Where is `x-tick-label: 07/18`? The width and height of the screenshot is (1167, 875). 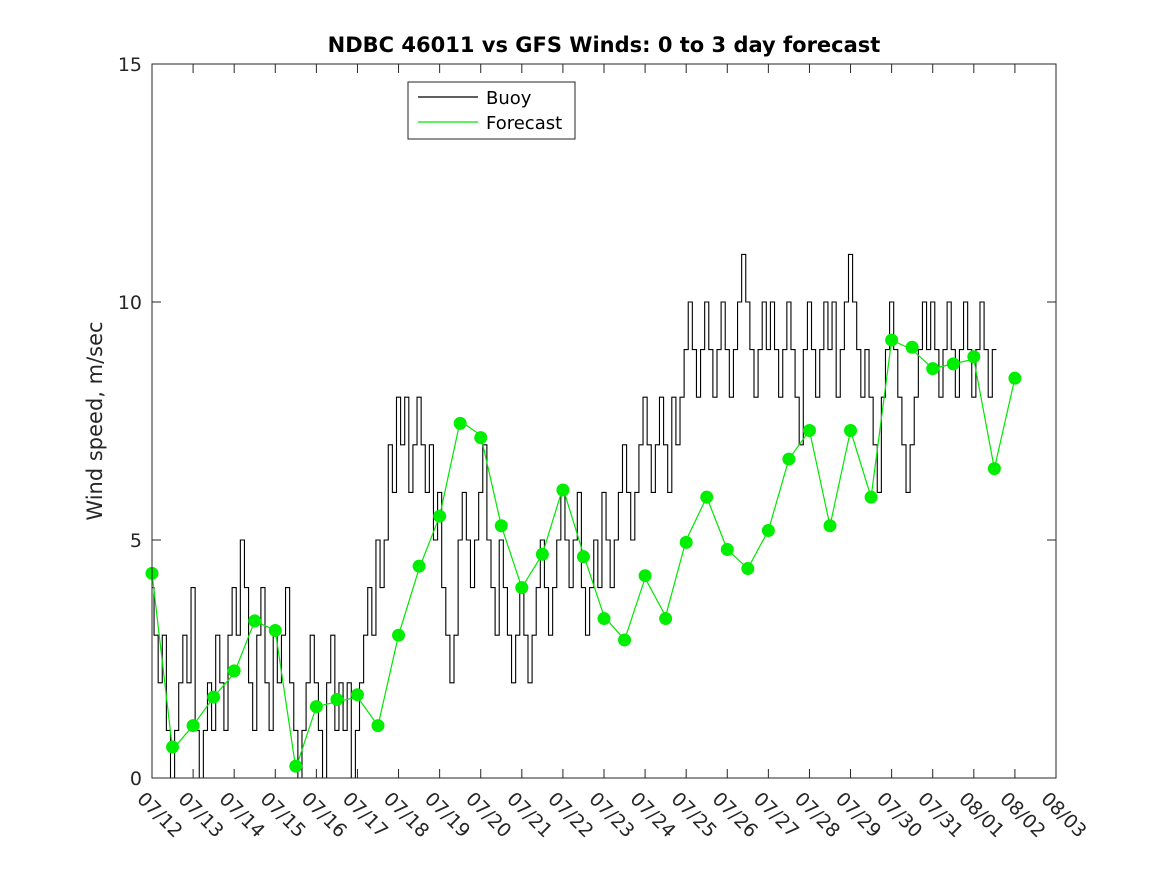
x-tick-label: 07/18 is located at coordinates (406, 815).